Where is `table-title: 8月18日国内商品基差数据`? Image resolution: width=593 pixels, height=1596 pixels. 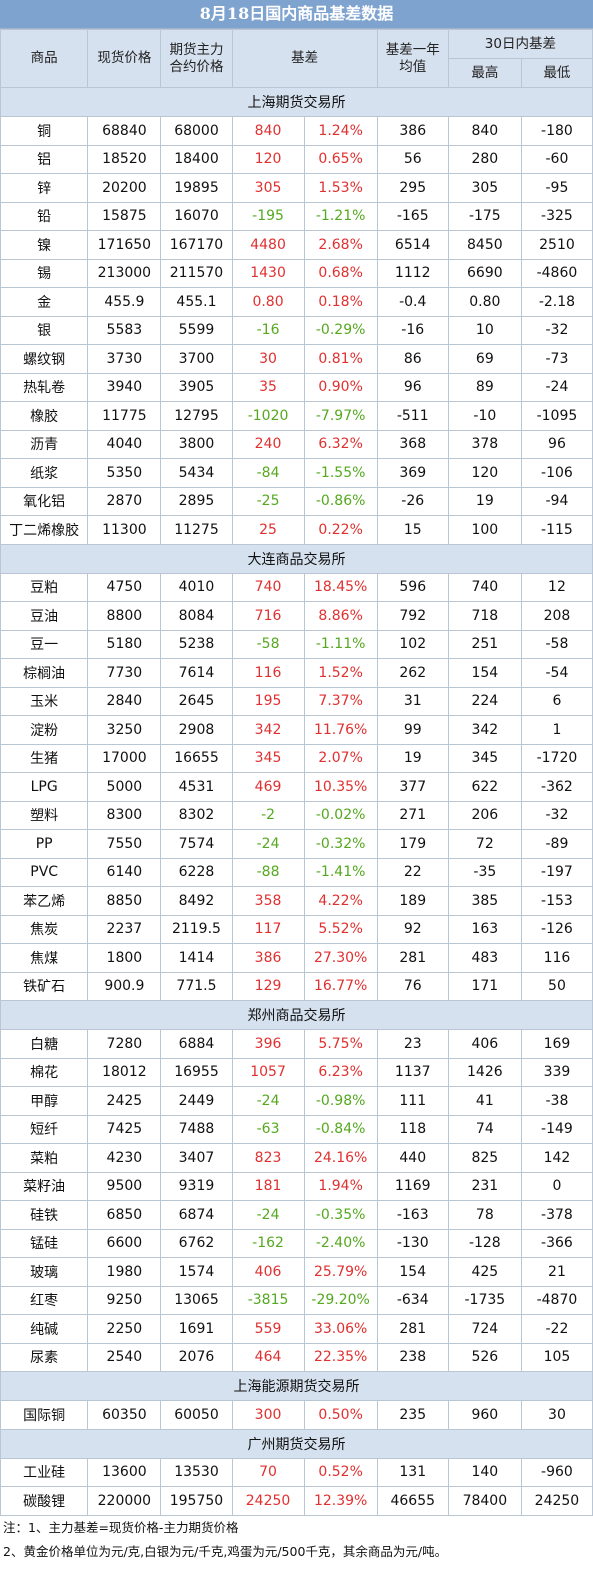 table-title: 8月18日国内商品基差数据 is located at coordinates (296, 14).